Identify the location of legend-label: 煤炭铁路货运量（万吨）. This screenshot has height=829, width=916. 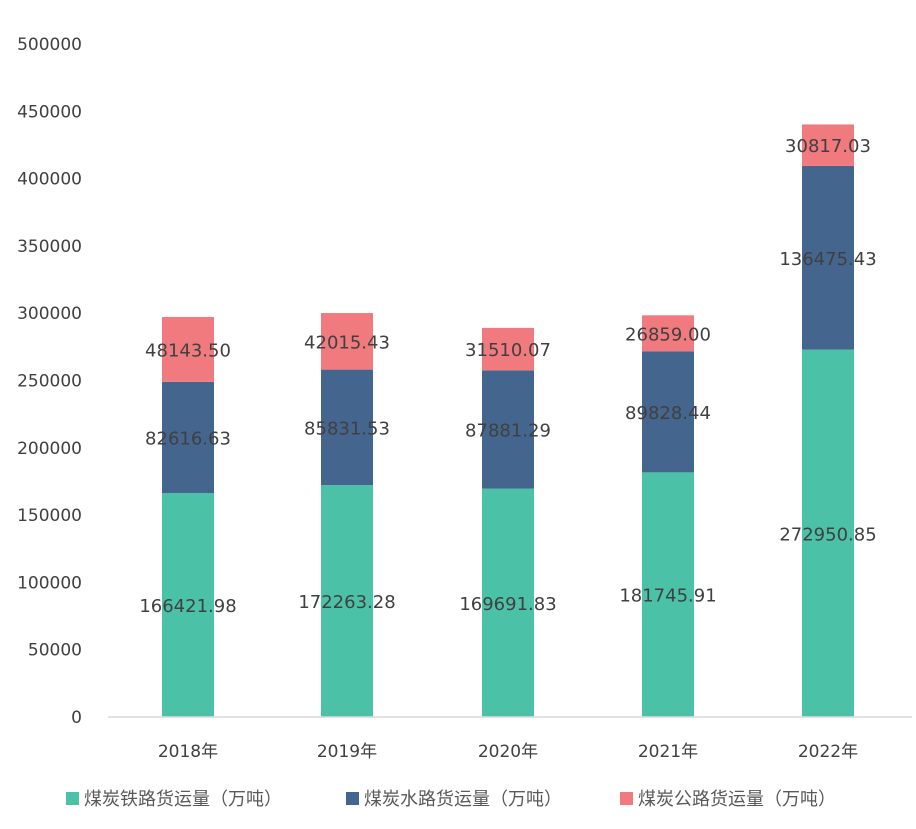
(183, 799).